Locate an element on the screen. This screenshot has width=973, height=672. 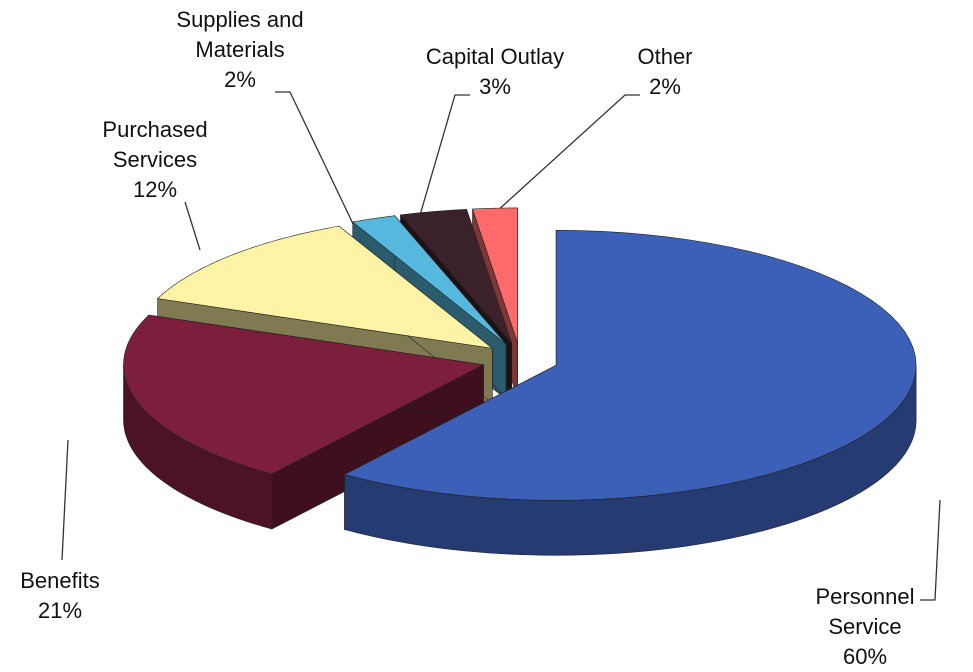
category-label: Supplies and Materials is located at coordinates (240, 34).